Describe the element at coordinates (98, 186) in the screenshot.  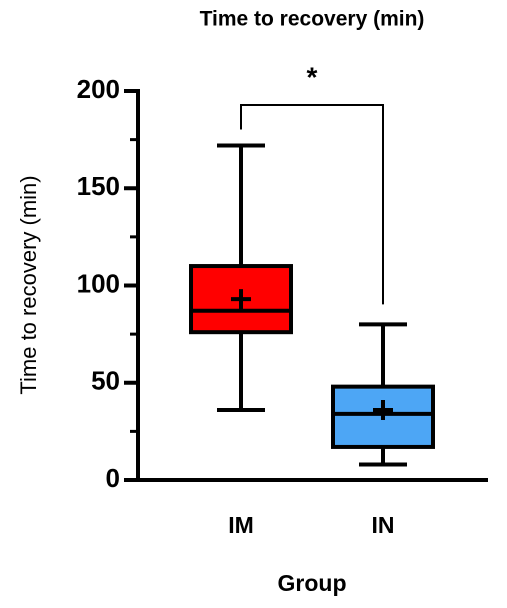
I see `y-tick-label: 150` at that location.